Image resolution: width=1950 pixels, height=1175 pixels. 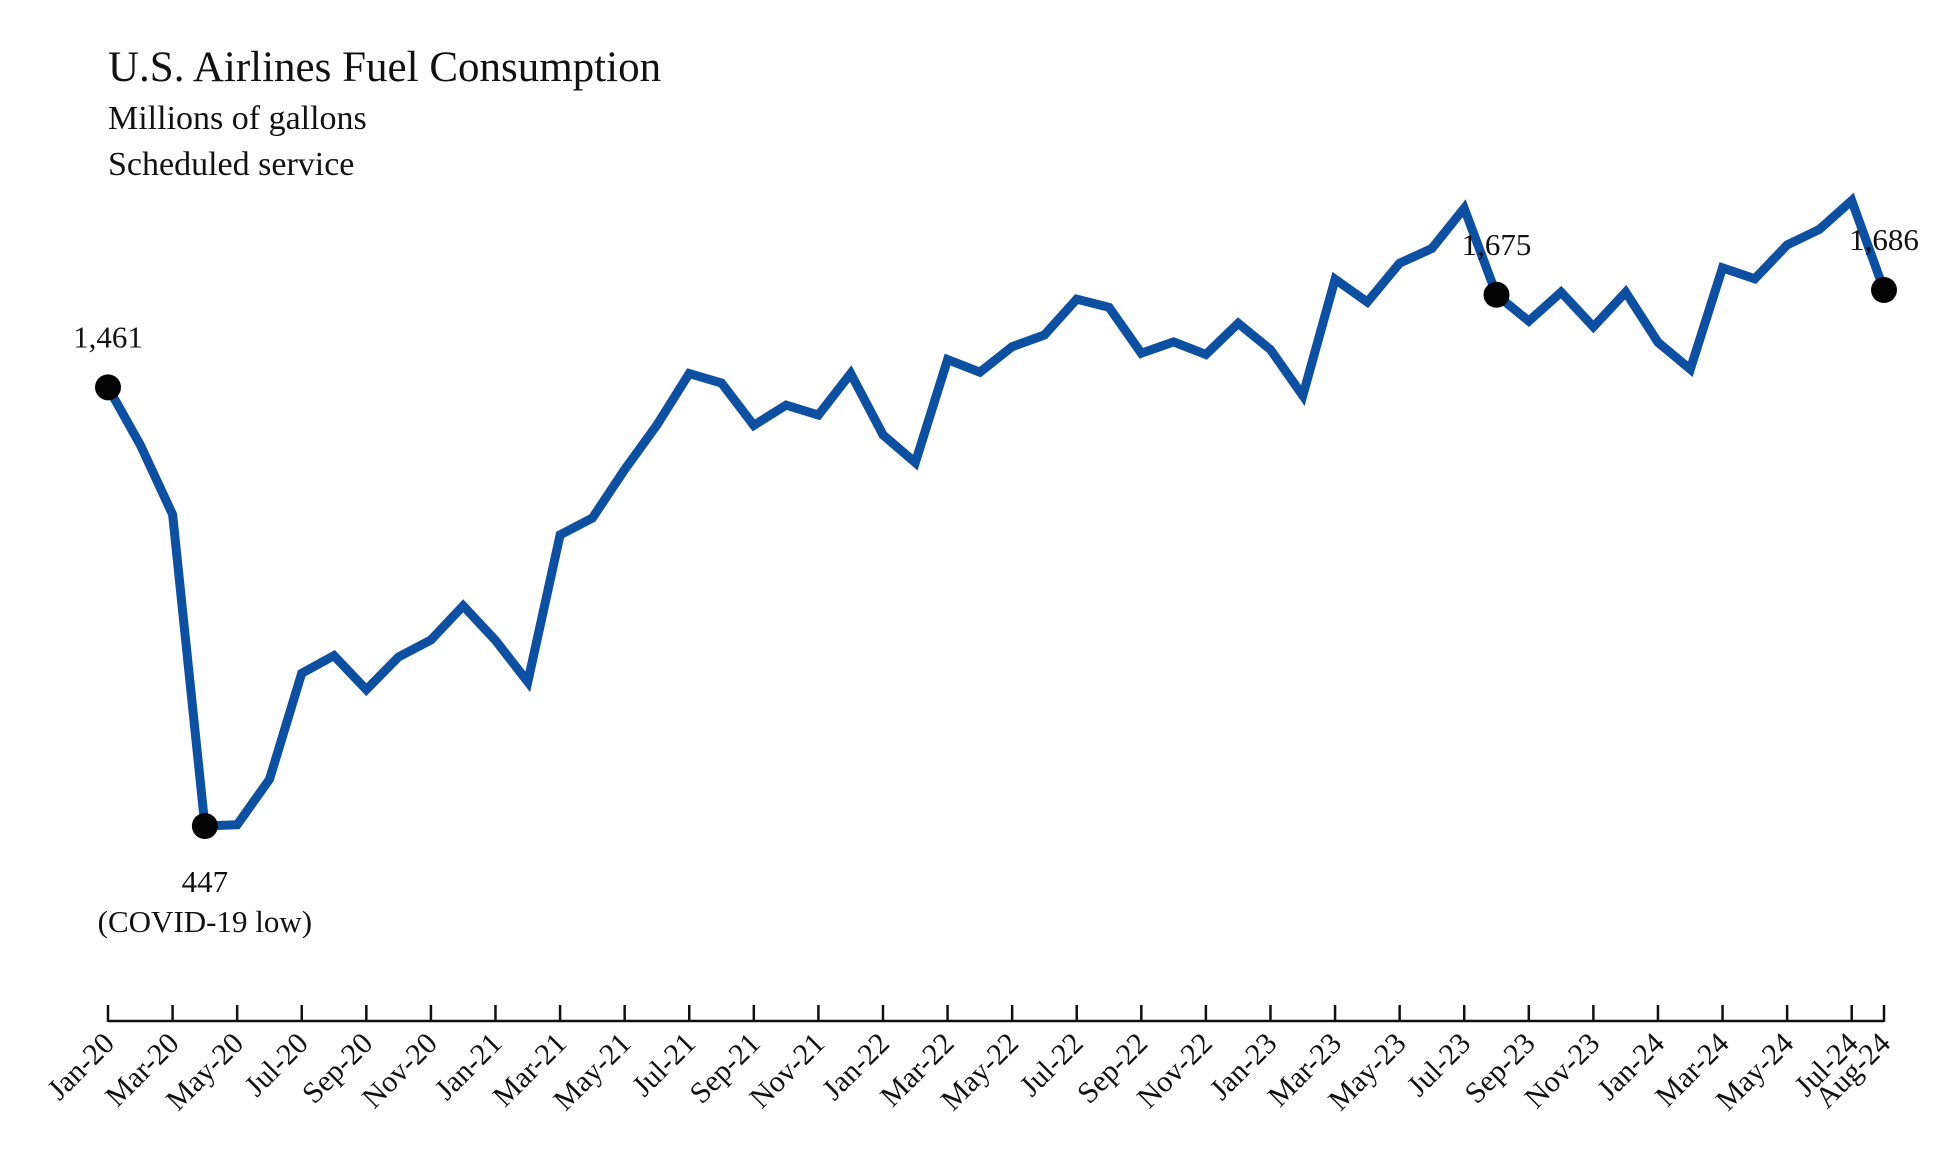 I want to click on chart-subtitle-service: Scheduled service, so click(x=231, y=164).